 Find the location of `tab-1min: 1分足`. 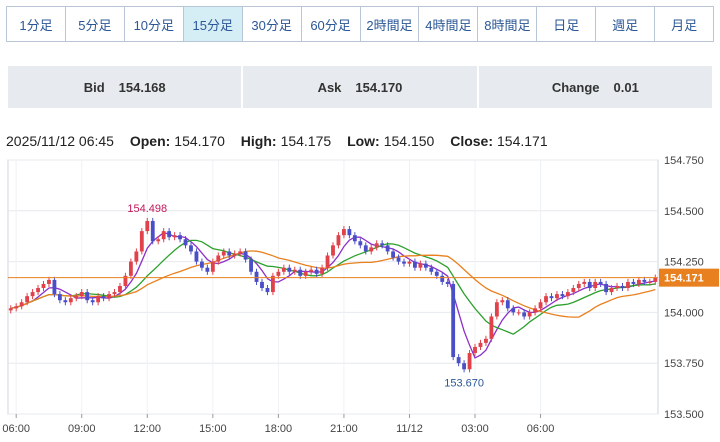

tab-1min: 1分足 is located at coordinates (36, 24).